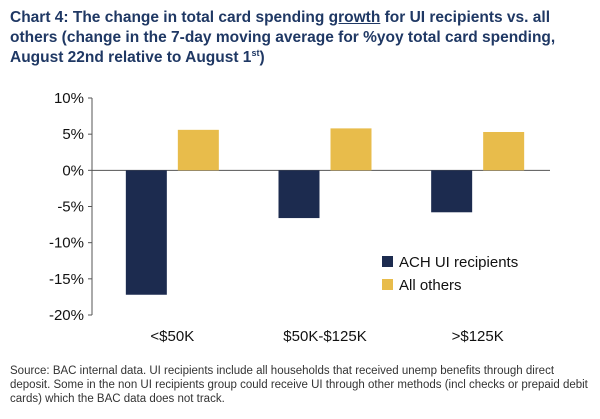  What do you see at coordinates (66, 243) in the screenshot?
I see `y-tick-label: -10%` at bounding box center [66, 243].